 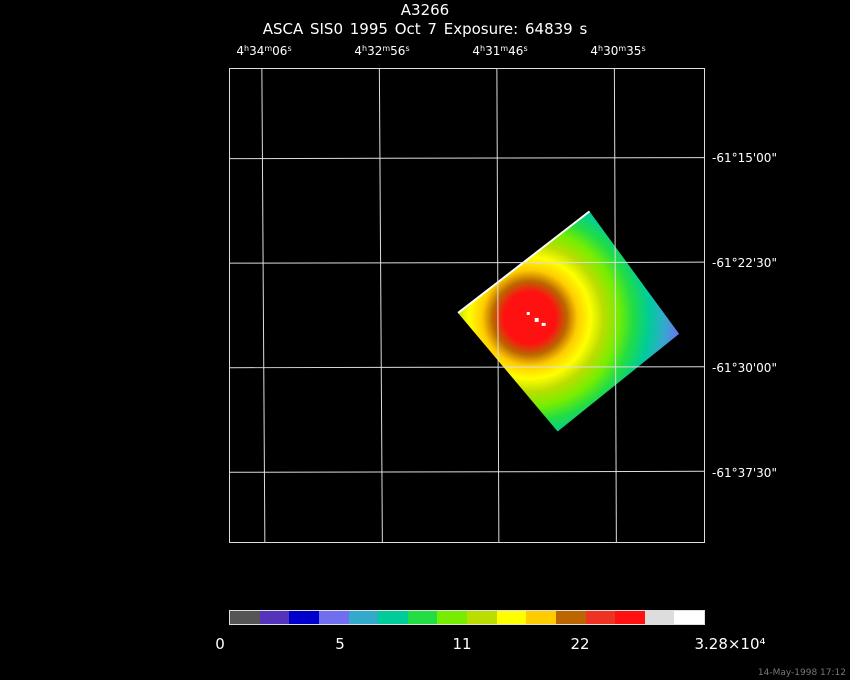 I want to click on image-title: A3266, so click(x=425, y=10).